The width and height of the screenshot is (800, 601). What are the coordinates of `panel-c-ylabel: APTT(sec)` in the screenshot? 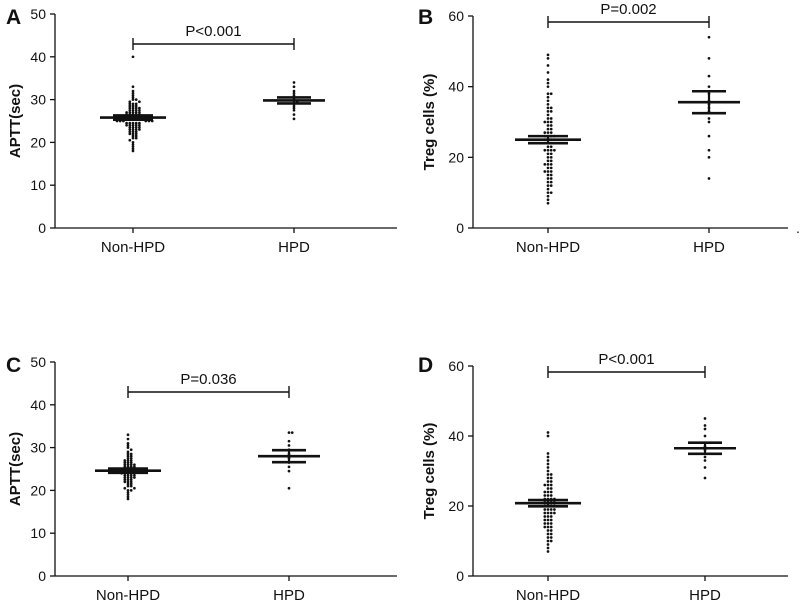 It's located at (15, 469).